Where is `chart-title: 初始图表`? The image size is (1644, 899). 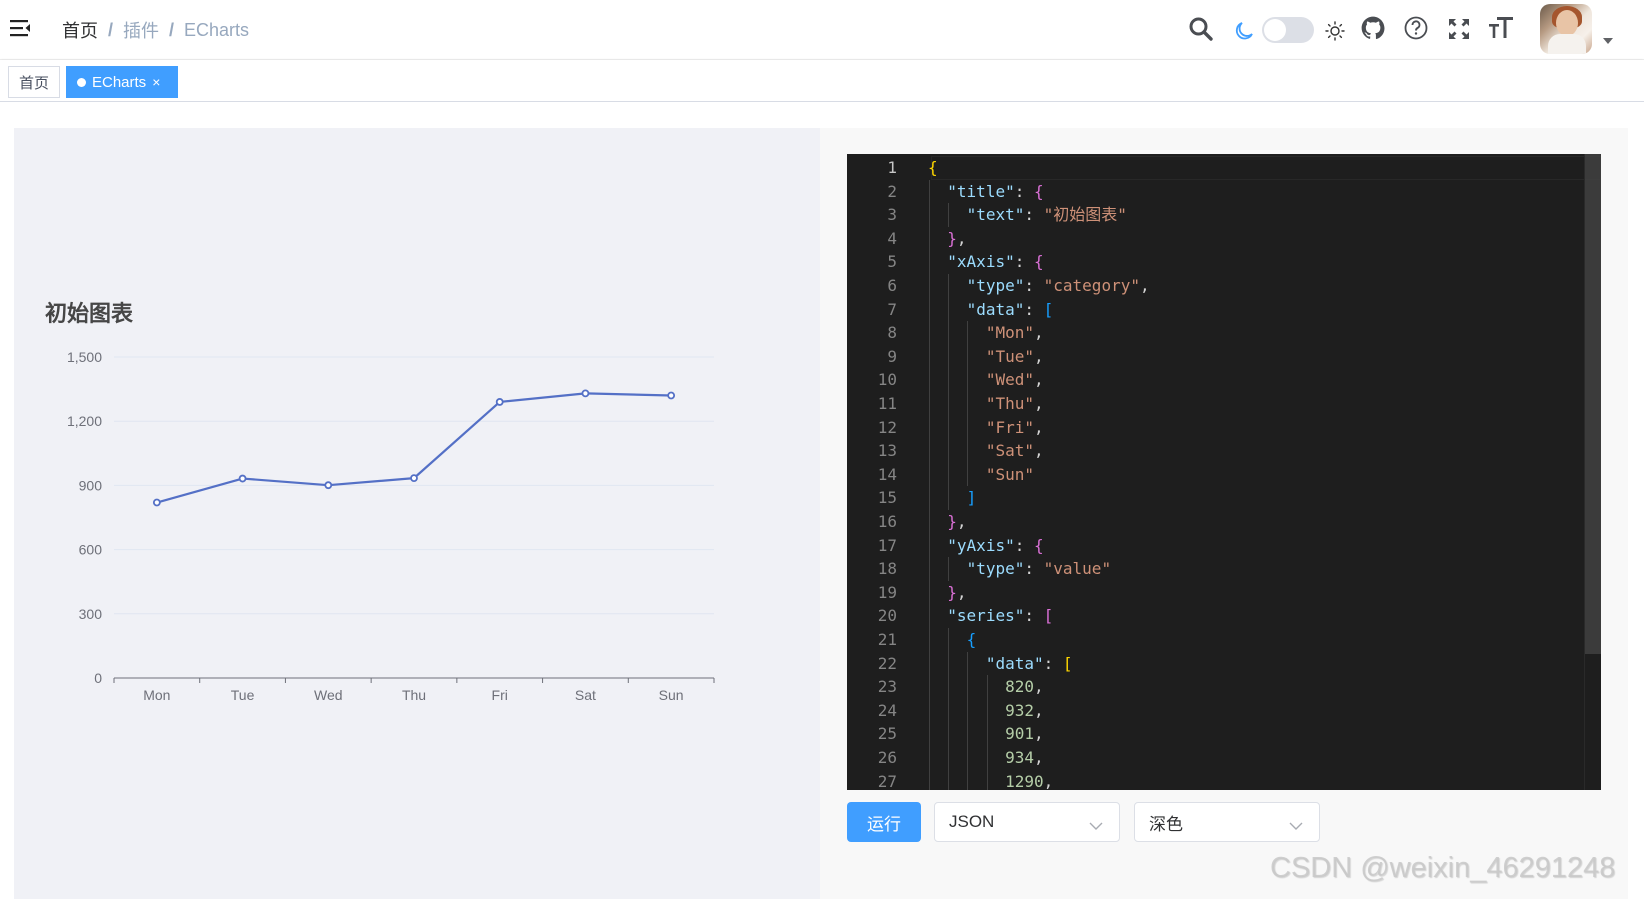 chart-title: 初始图表 is located at coordinates (89, 313).